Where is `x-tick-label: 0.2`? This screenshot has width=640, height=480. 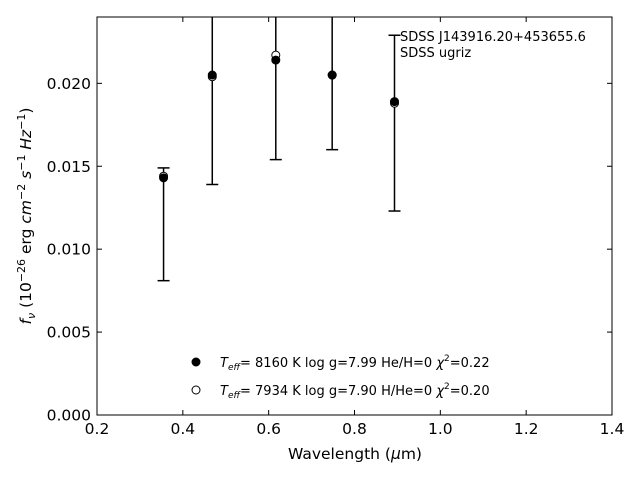
x-tick-label: 0.2 is located at coordinates (97, 429).